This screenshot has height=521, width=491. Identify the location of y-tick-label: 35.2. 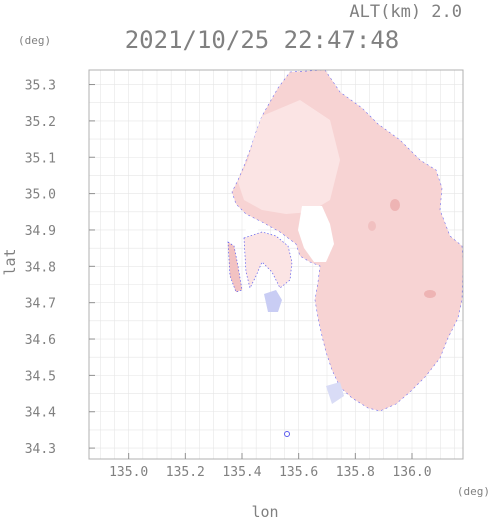
(40, 122).